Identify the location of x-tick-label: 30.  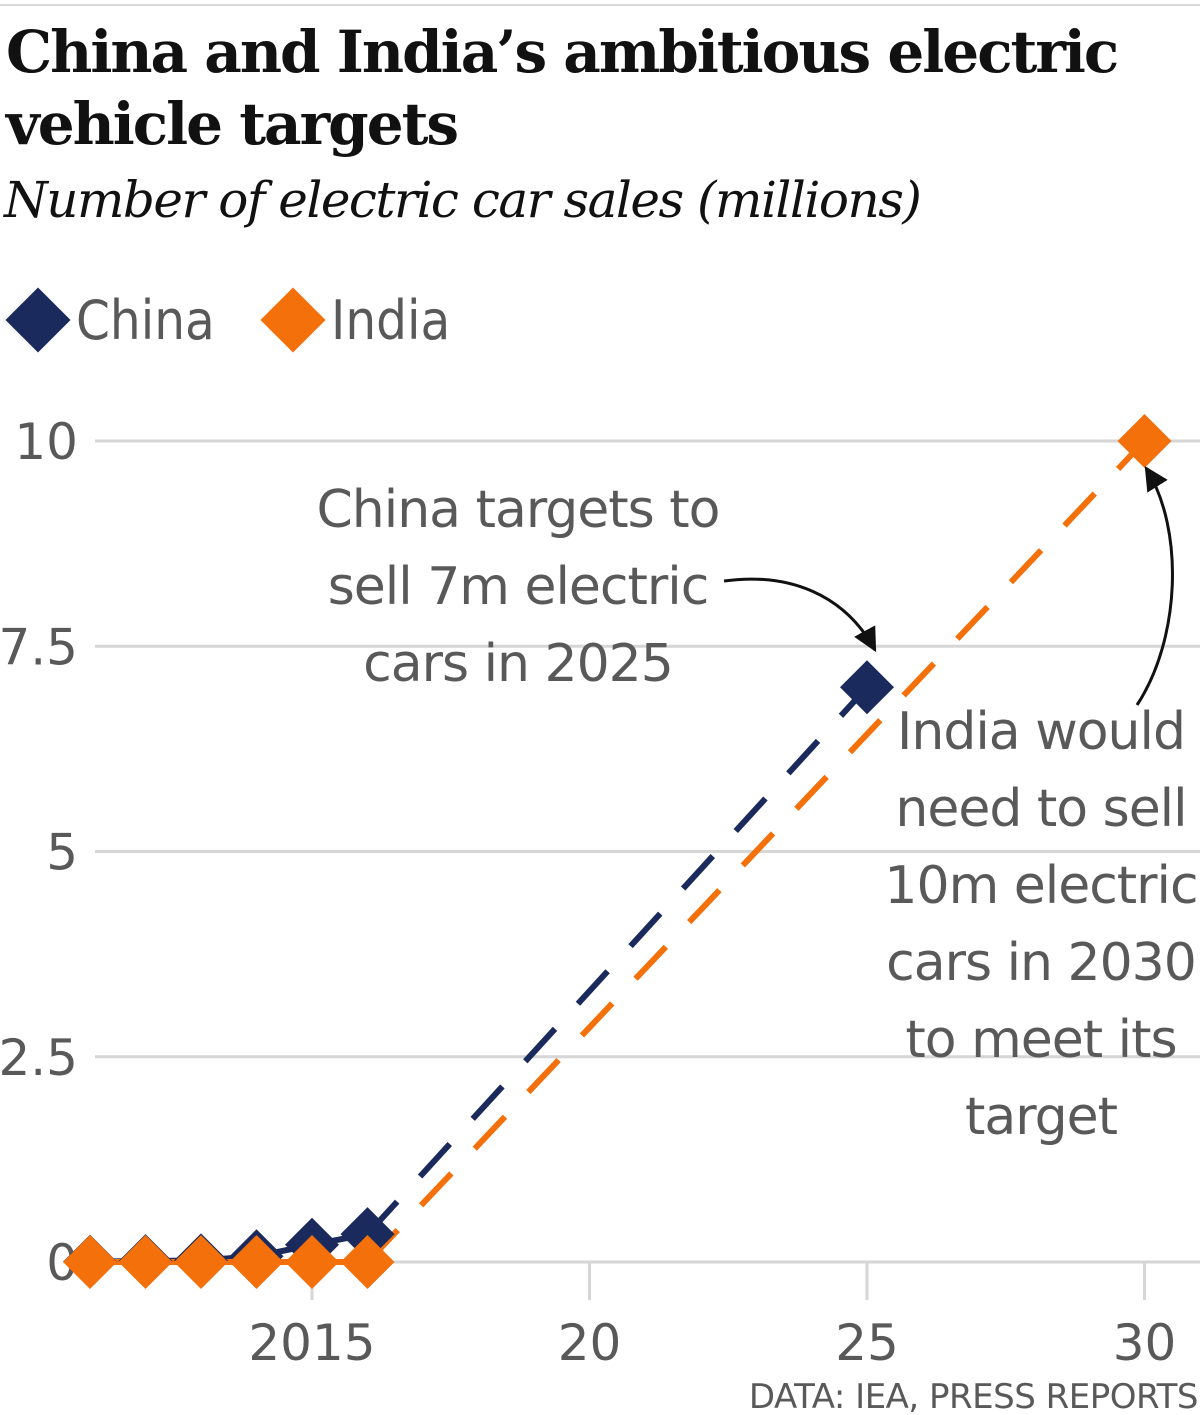
(1145, 1343).